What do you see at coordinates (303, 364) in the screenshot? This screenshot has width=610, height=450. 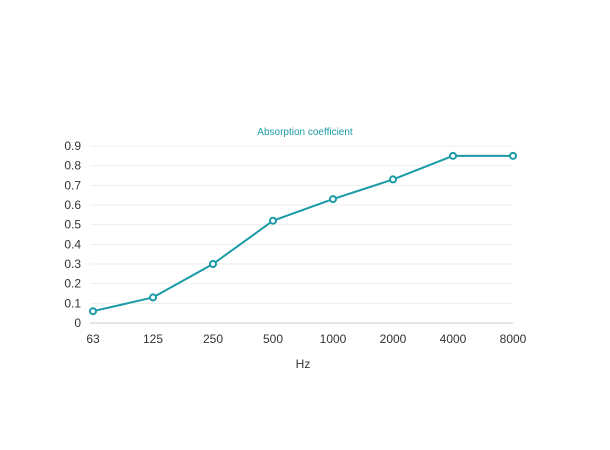 I see `x-axis-title: Hz` at bounding box center [303, 364].